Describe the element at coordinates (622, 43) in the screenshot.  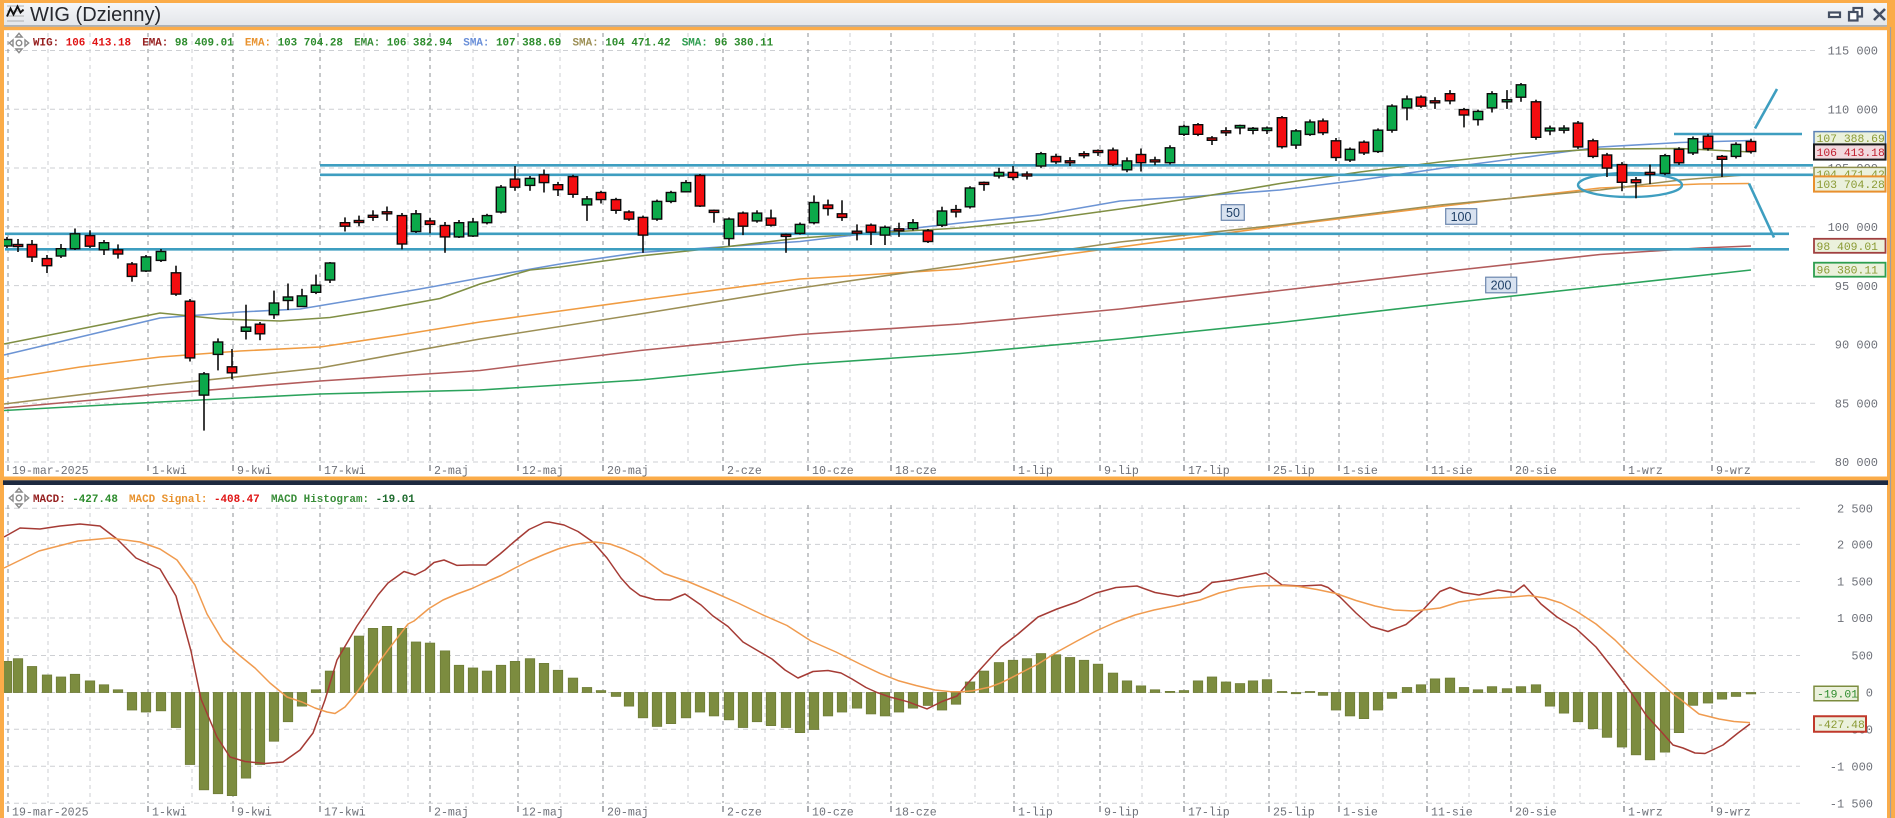
I see `svg-text: SMA: 104 471.42` at that location.